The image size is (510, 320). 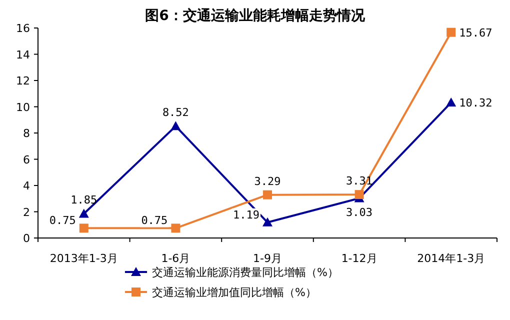 What do you see at coordinates (175, 113) in the screenshot?
I see `data-label: 8.52` at bounding box center [175, 113].